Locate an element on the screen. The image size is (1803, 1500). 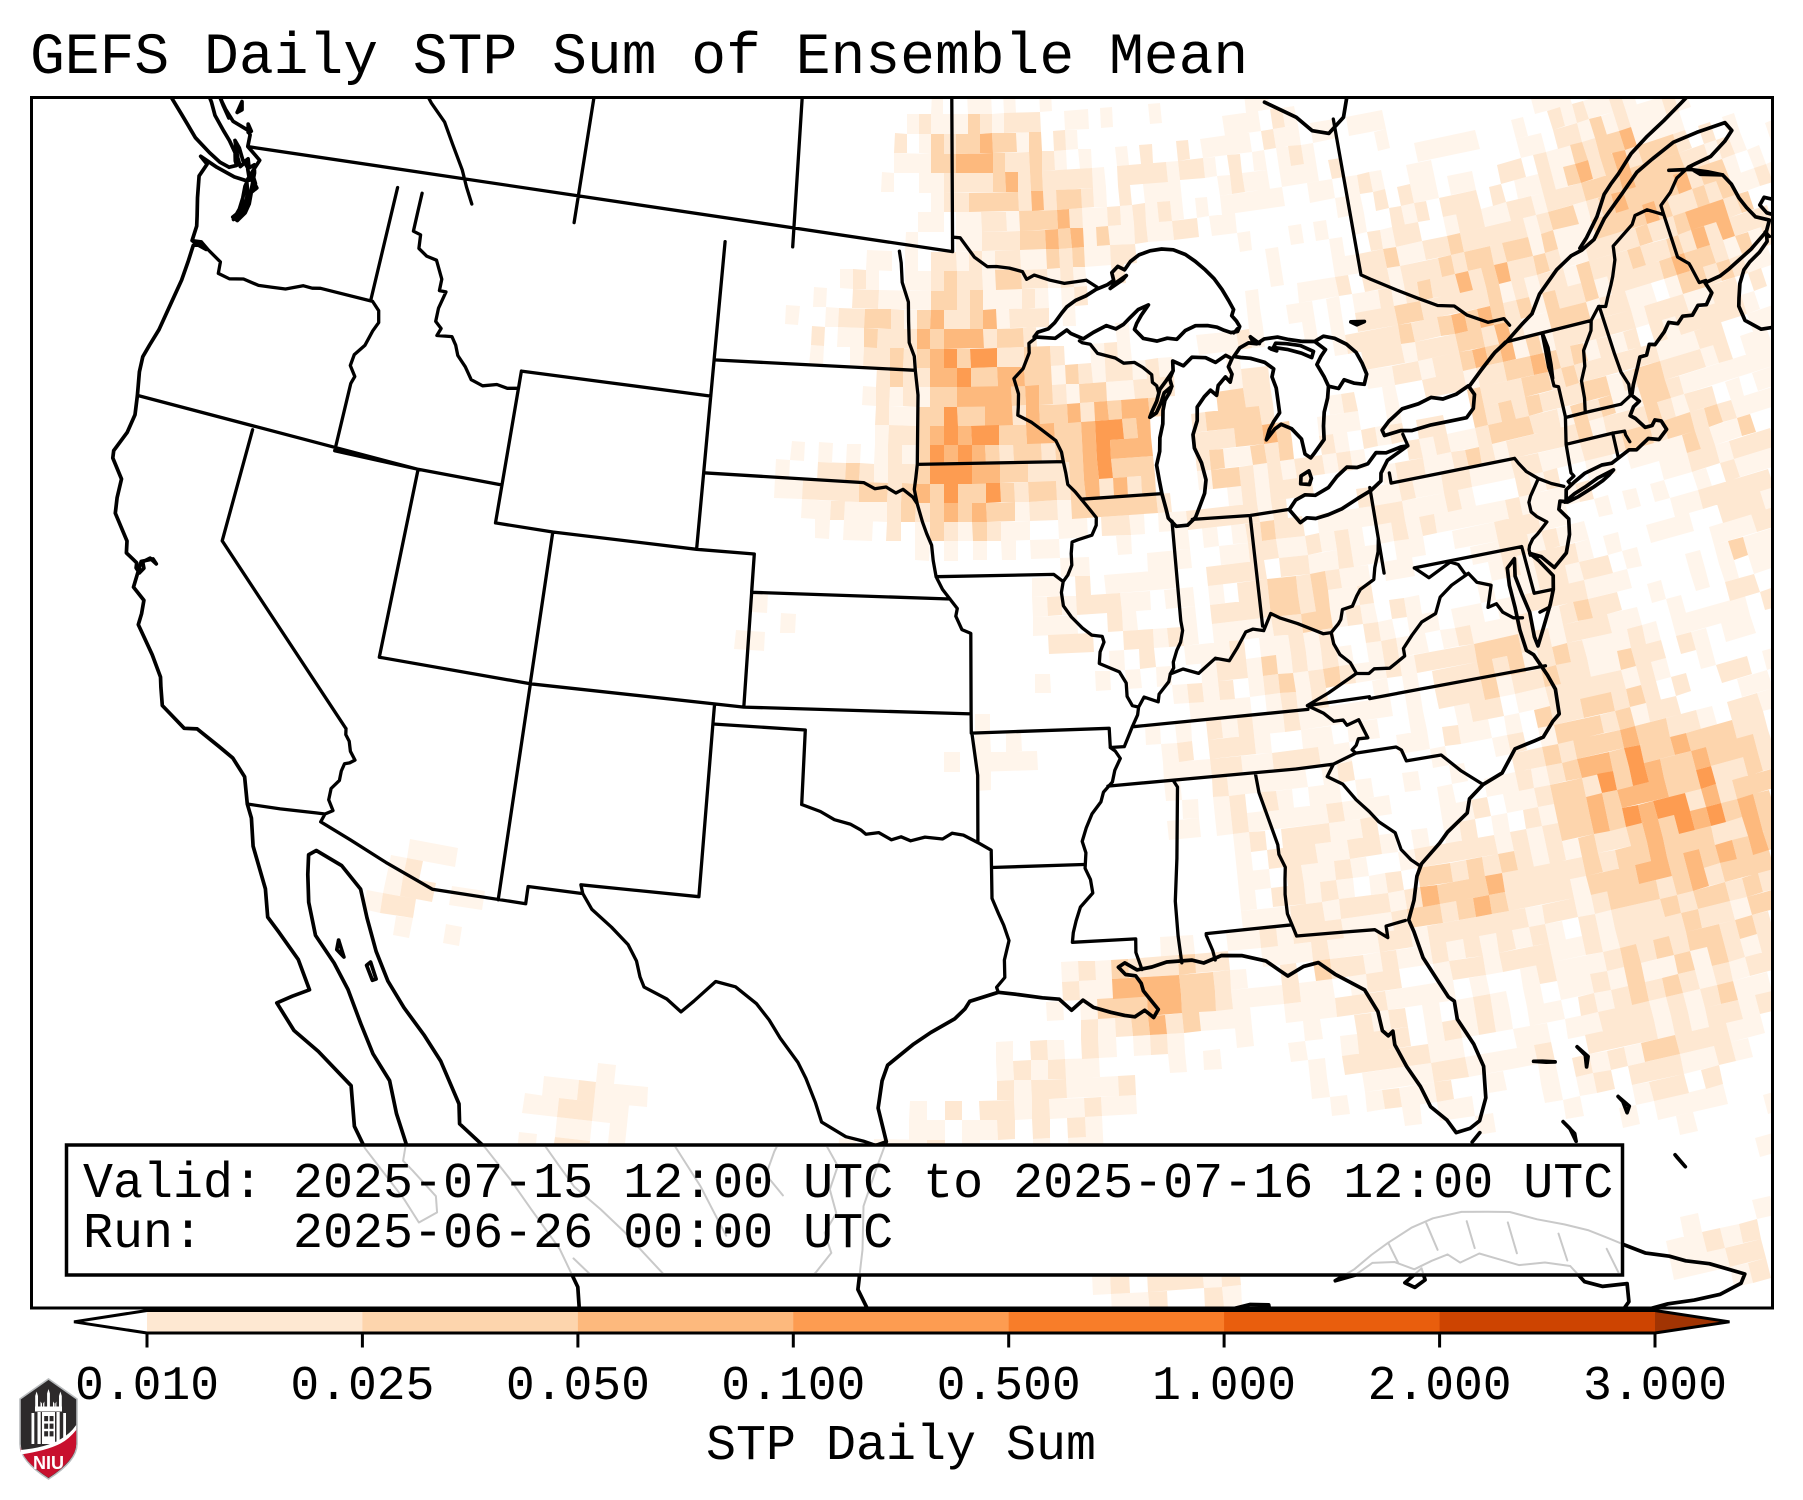
svg-text: 0.010 is located at coordinates (147, 1387).